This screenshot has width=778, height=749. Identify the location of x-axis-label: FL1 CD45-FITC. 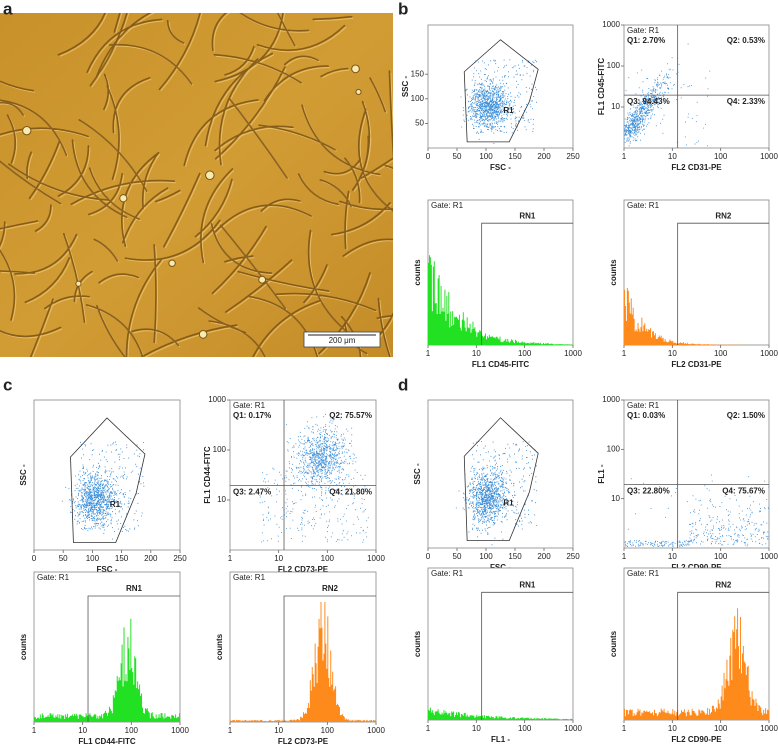
(501, 364).